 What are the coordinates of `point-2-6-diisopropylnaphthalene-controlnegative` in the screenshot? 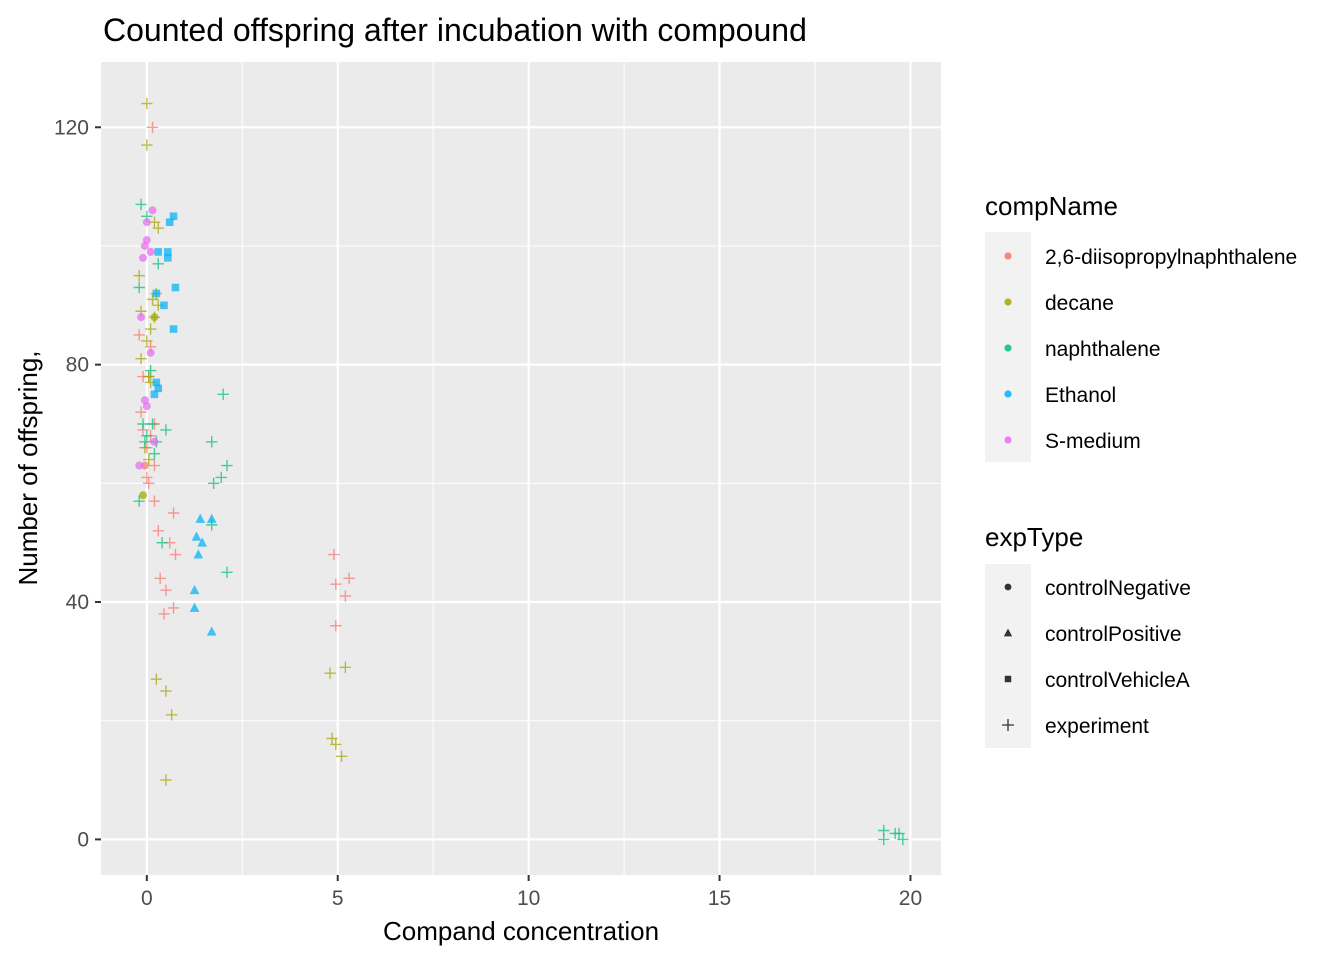 It's located at (144, 465).